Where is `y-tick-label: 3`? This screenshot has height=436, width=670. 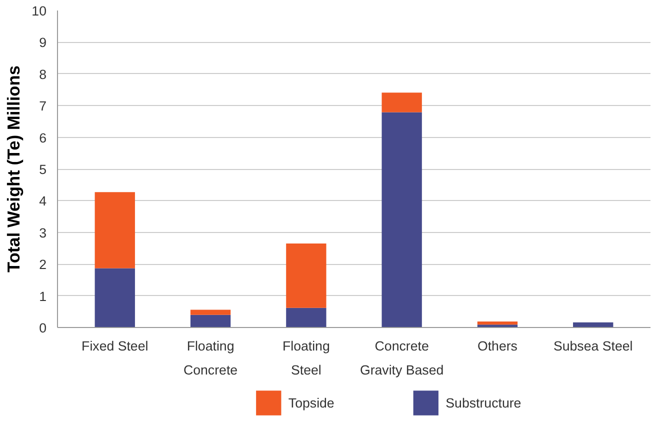
y-tick-label: 3 is located at coordinates (43, 232).